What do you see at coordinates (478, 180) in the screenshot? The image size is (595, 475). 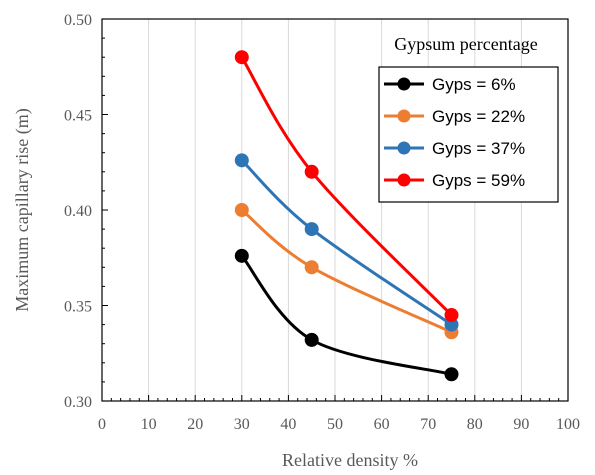 I see `legend-label: Gyps = 59%` at bounding box center [478, 180].